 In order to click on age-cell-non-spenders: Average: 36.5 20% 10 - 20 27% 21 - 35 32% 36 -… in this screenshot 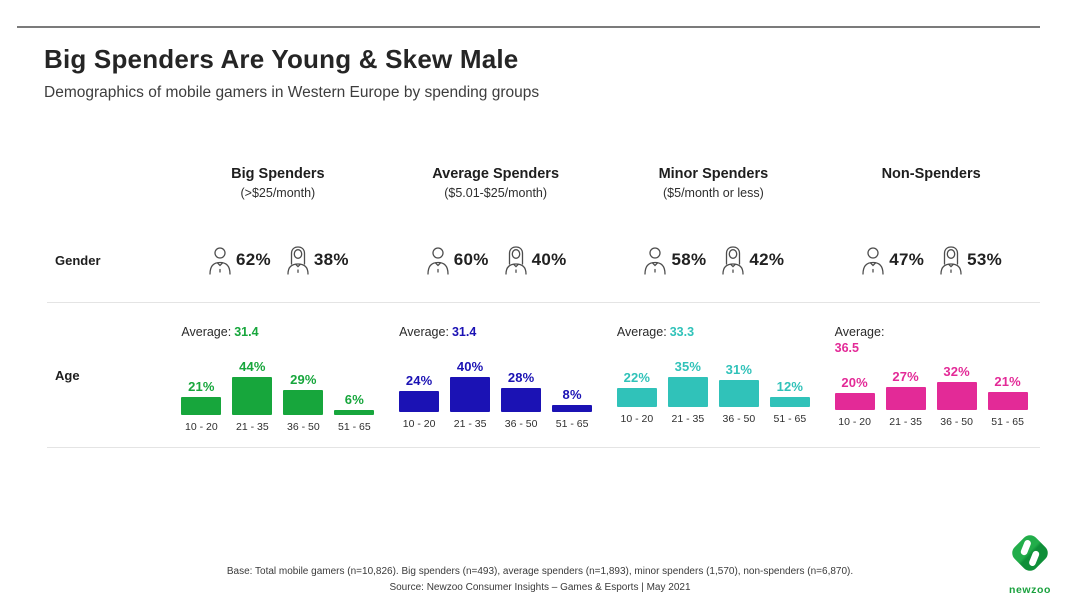, I will do `click(931, 375)`.